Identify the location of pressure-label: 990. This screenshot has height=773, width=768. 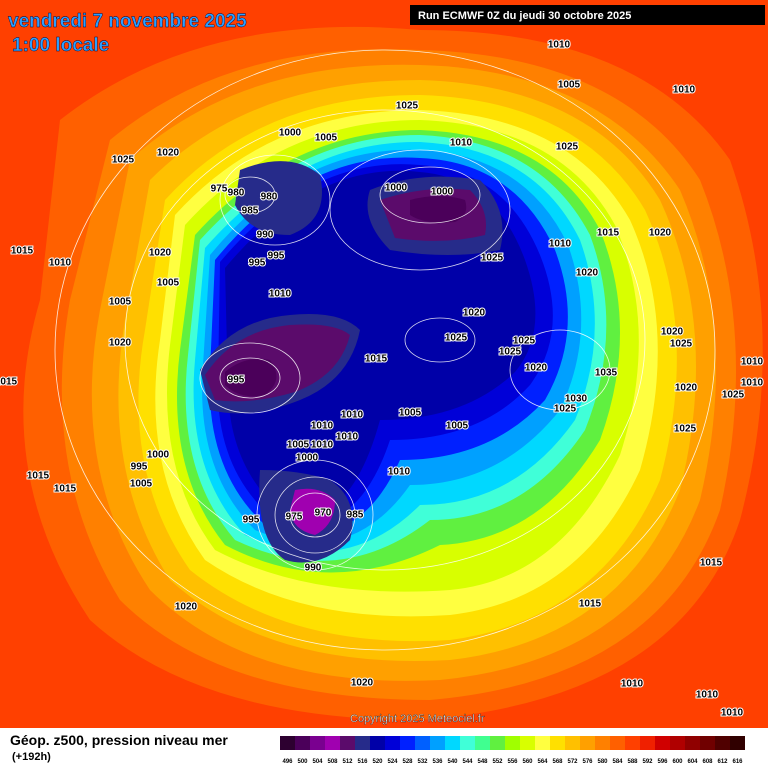
(265, 235).